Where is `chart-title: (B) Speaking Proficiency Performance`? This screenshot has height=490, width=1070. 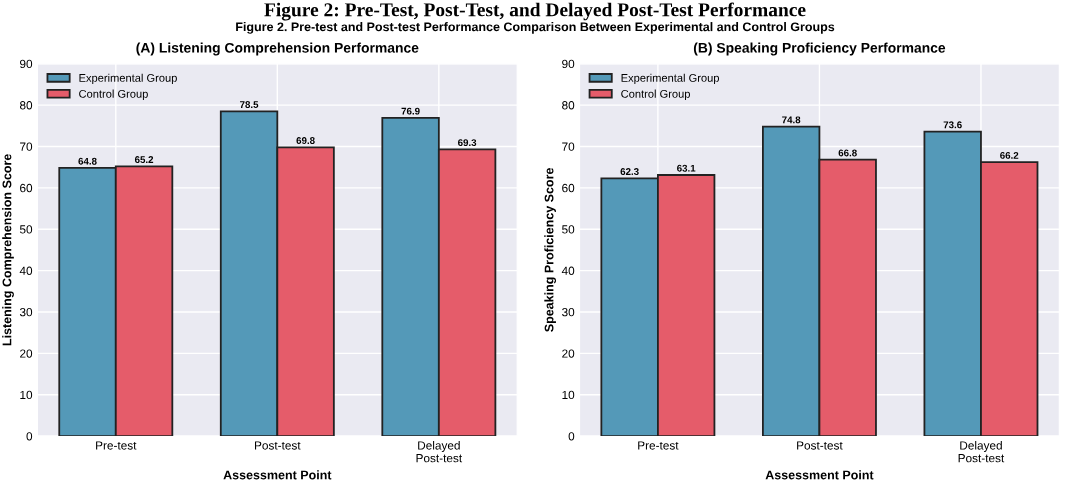 chart-title: (B) Speaking Proficiency Performance is located at coordinates (819, 49).